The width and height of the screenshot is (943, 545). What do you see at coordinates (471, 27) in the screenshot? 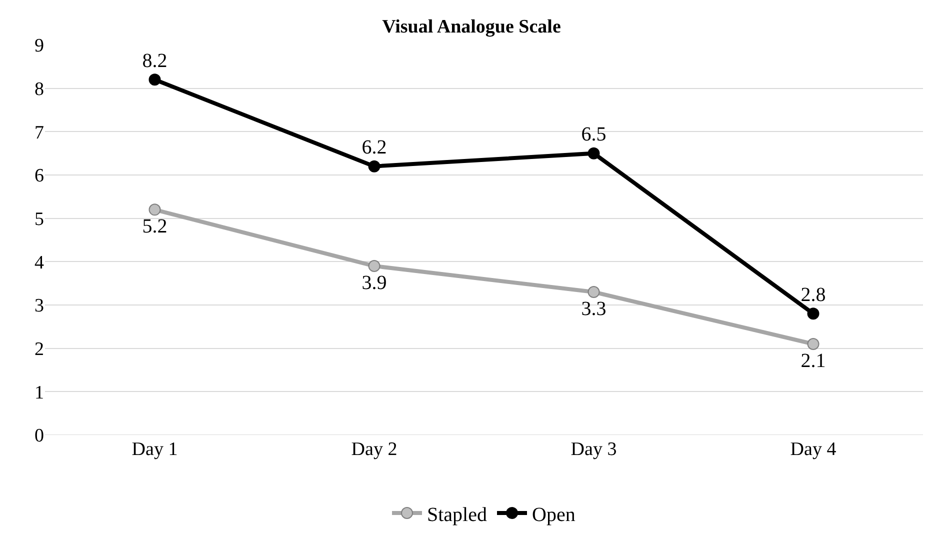
I see `chart-title: Visual Analogue Scale` at bounding box center [471, 27].